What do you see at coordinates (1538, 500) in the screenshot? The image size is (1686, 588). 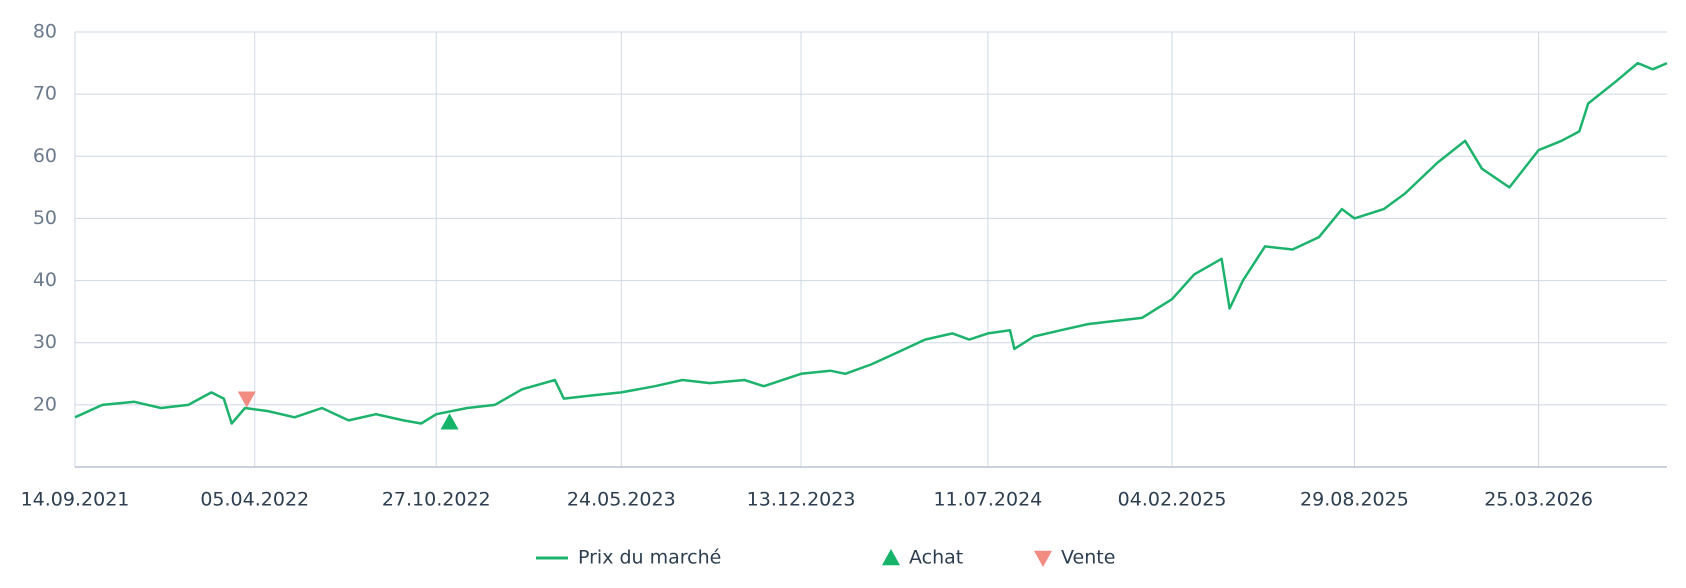 I see `x-tick-label: 25.03.2026` at bounding box center [1538, 500].